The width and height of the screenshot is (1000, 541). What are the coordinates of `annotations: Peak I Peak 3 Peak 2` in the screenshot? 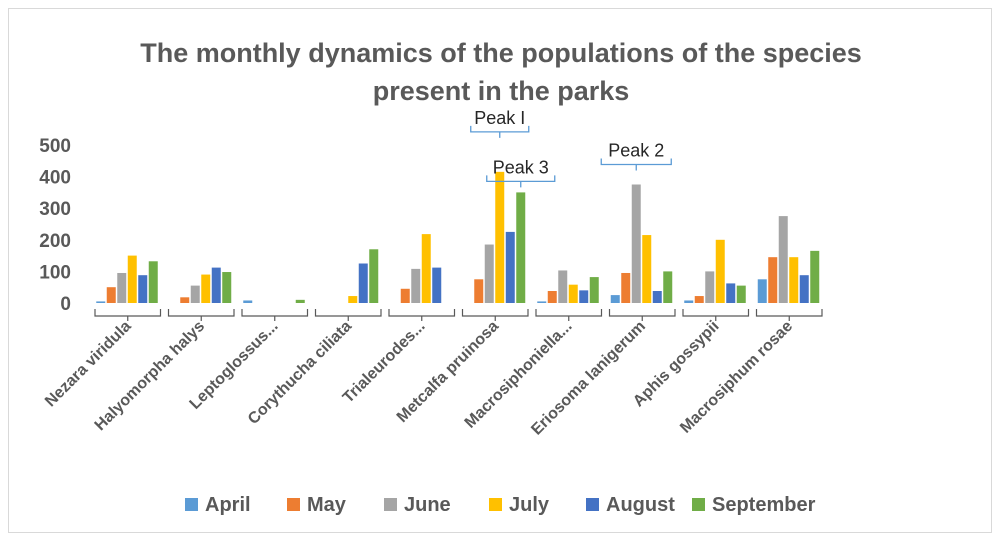 It's located at (571, 148).